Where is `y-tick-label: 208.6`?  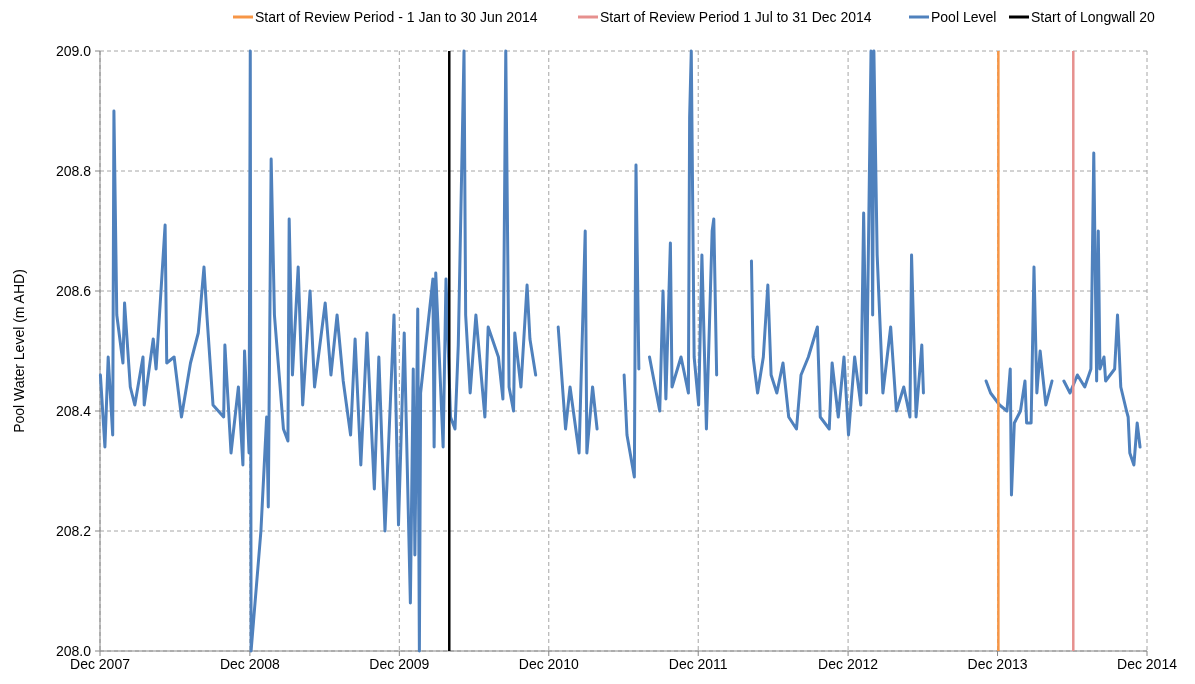
y-tick-label: 208.6 is located at coordinates (73, 291).